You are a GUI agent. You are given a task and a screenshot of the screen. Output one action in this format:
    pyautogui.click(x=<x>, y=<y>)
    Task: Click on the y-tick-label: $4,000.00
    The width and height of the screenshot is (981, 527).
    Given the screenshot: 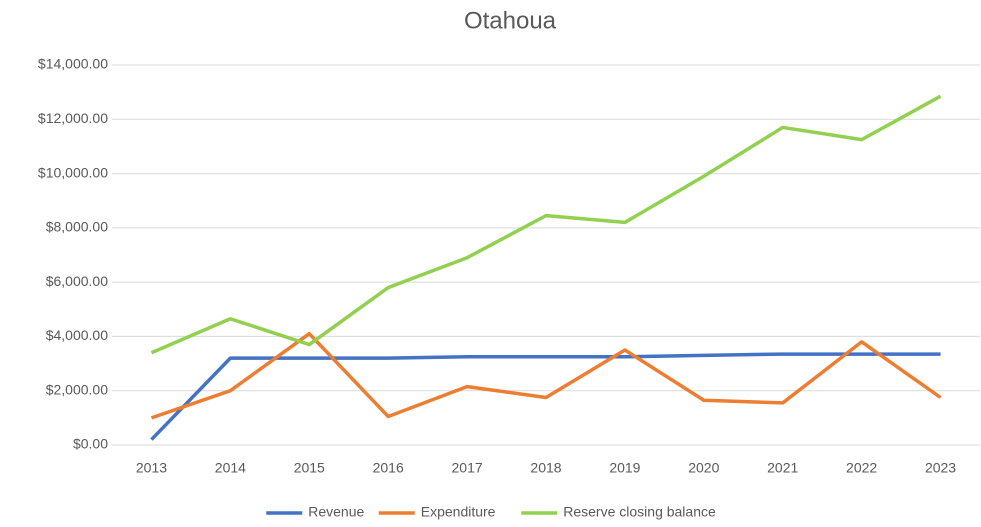 What is the action you would take?
    pyautogui.click(x=77, y=335)
    